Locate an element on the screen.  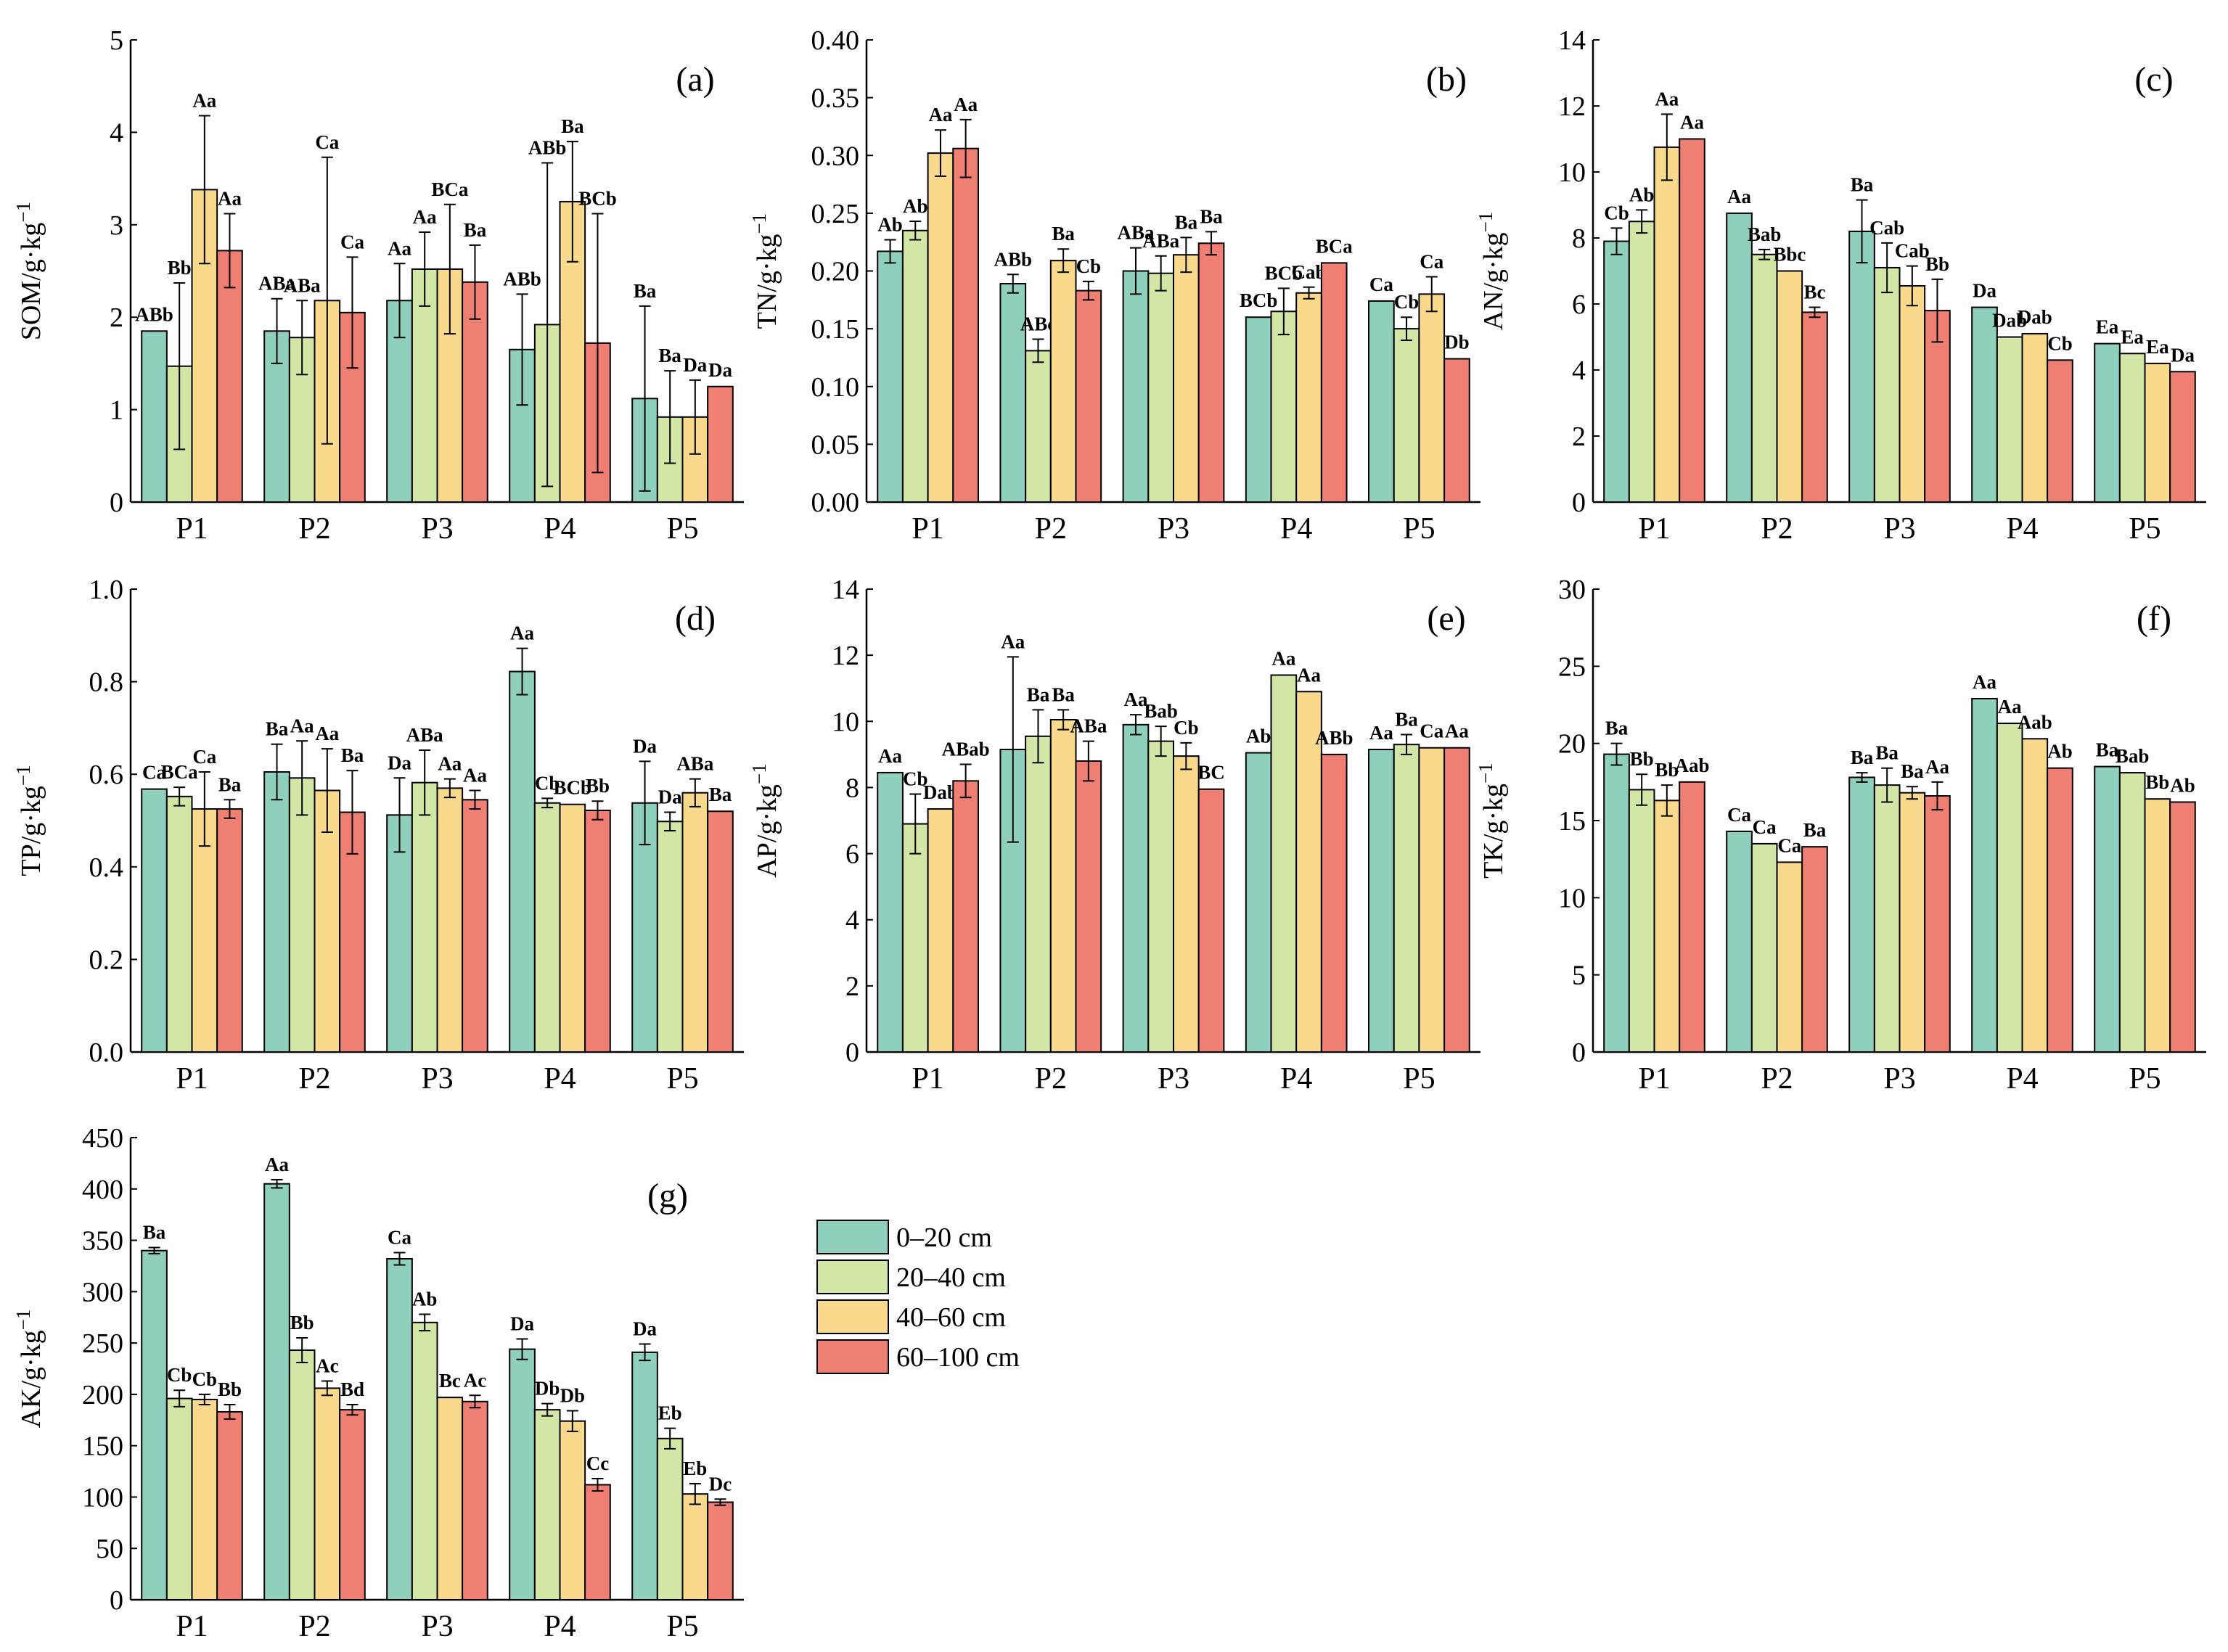
y-tick-label: 2 is located at coordinates (852, 986).